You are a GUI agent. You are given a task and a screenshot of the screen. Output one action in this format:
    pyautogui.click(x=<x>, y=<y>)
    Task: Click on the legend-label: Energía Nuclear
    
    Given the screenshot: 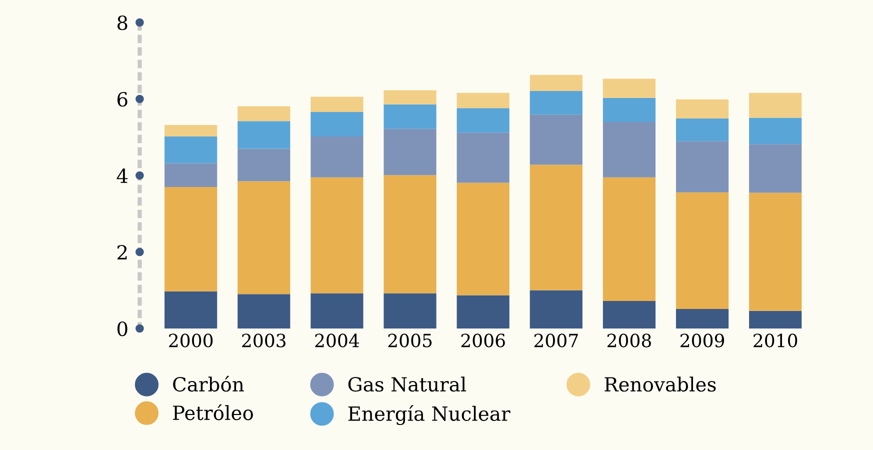 What is the action you would take?
    pyautogui.click(x=429, y=415)
    